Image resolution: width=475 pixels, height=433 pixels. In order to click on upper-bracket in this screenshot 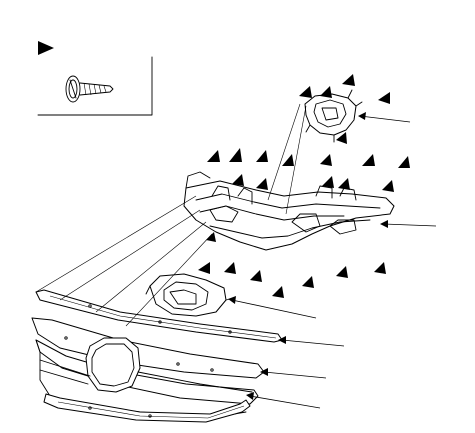, I will do `click(333, 116)`.